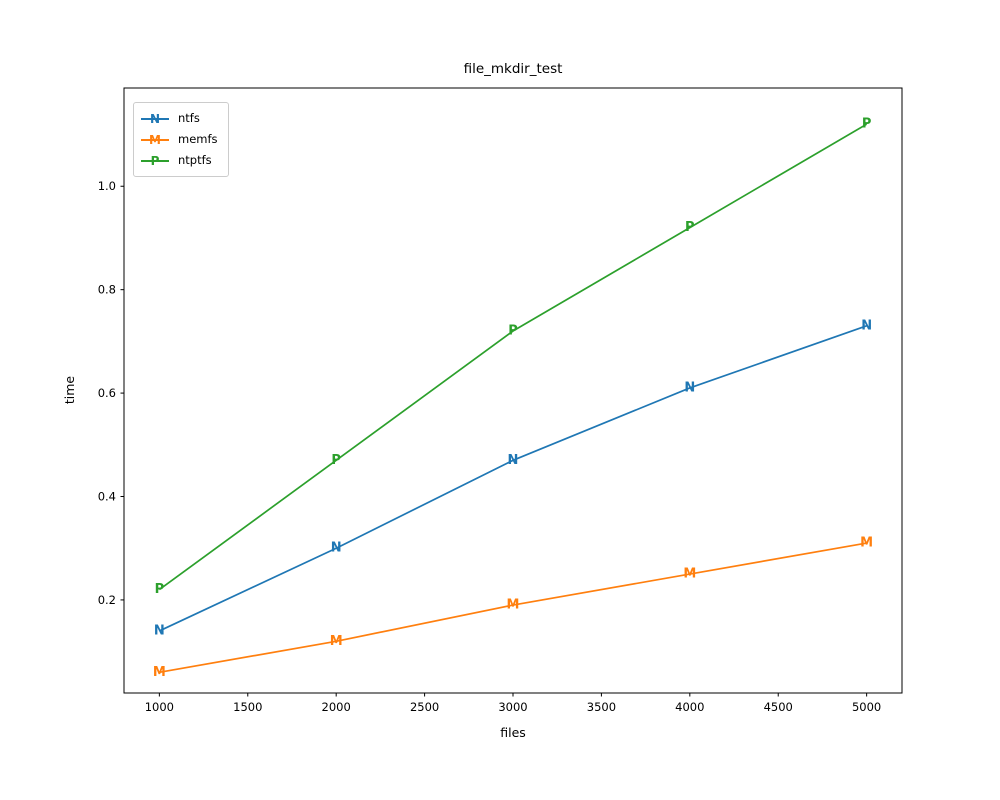  I want to click on x-tick-label: 2500, so click(424, 707).